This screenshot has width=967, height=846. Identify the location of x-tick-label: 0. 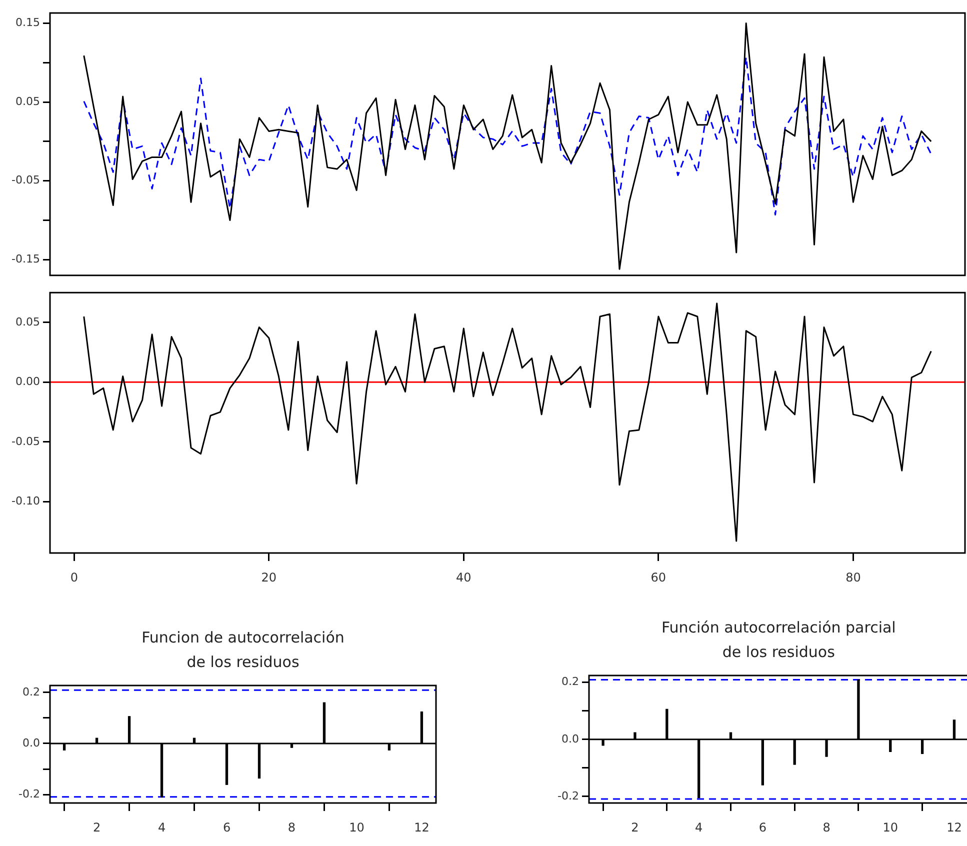
(74, 577).